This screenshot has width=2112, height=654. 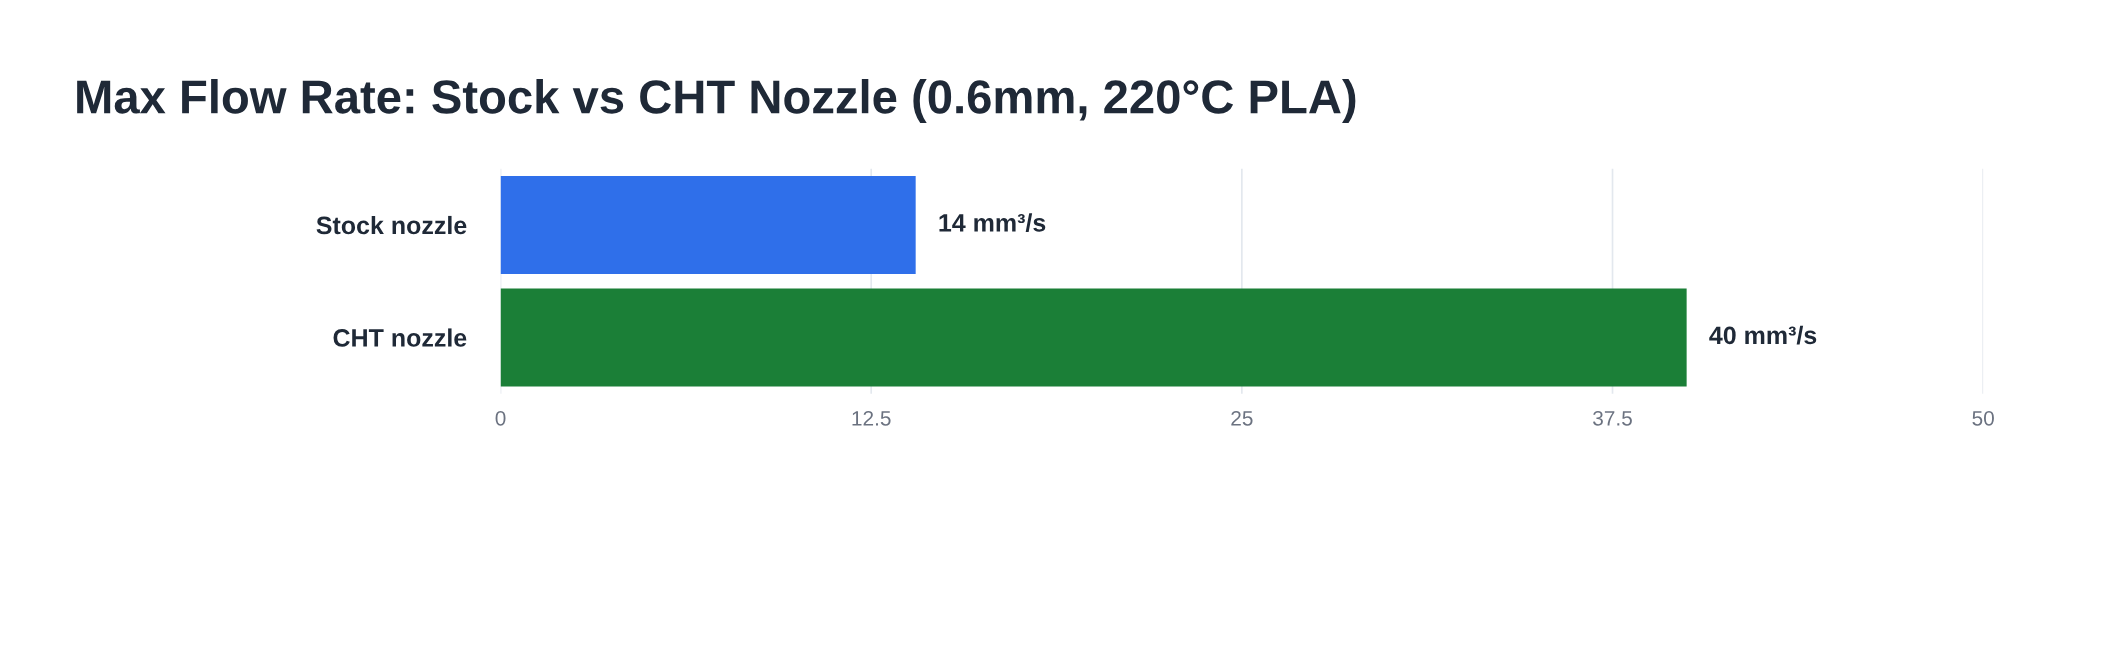 I want to click on x-tick-label: 25, so click(x=1242, y=418).